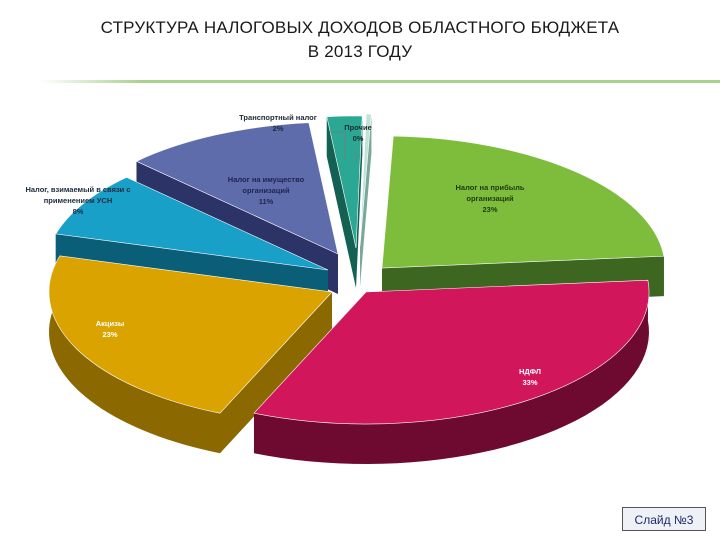  What do you see at coordinates (358, 138) in the screenshot?
I see `data-label-value: 0%` at bounding box center [358, 138].